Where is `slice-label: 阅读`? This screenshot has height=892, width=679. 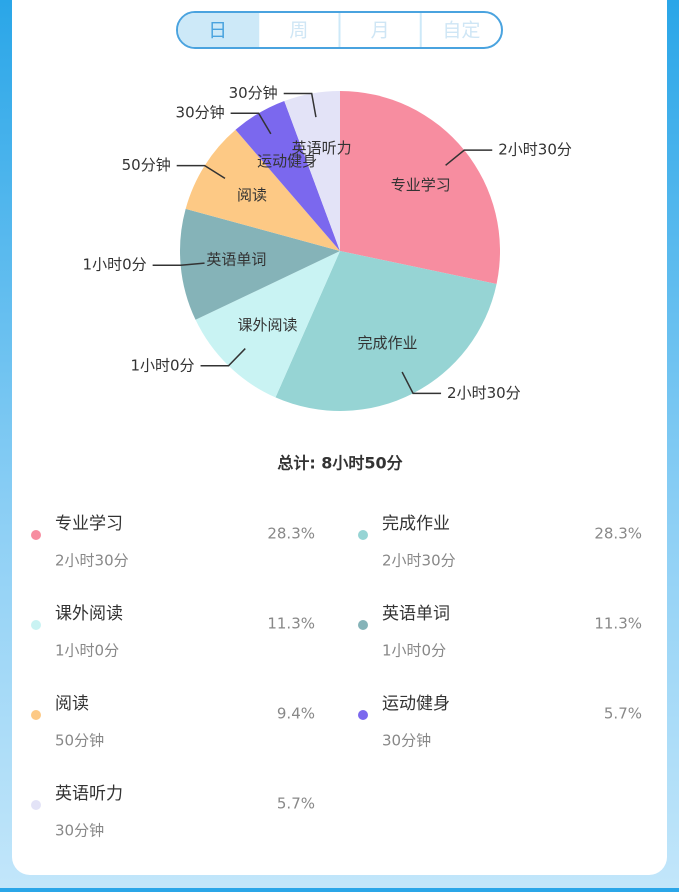 slice-label: 阅读 is located at coordinates (252, 195).